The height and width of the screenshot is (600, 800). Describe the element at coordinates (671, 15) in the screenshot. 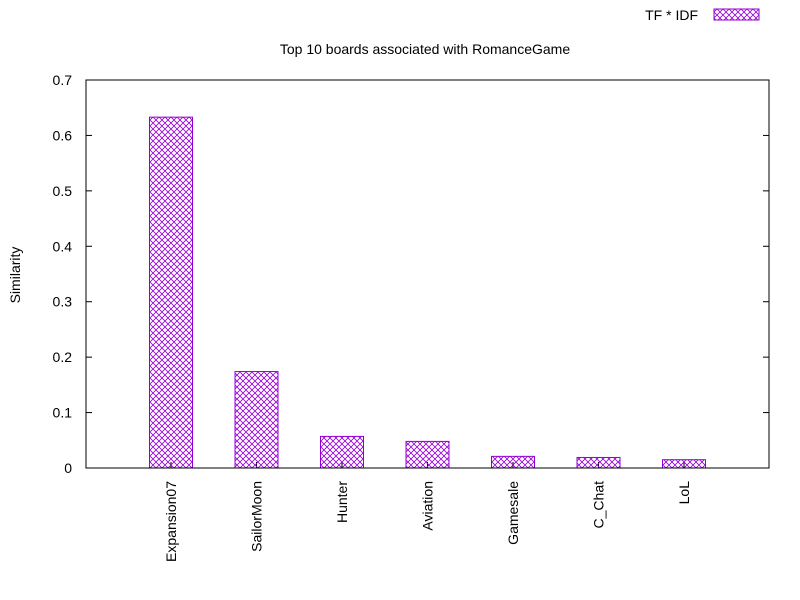

I see `legend-label: TF * IDF` at that location.